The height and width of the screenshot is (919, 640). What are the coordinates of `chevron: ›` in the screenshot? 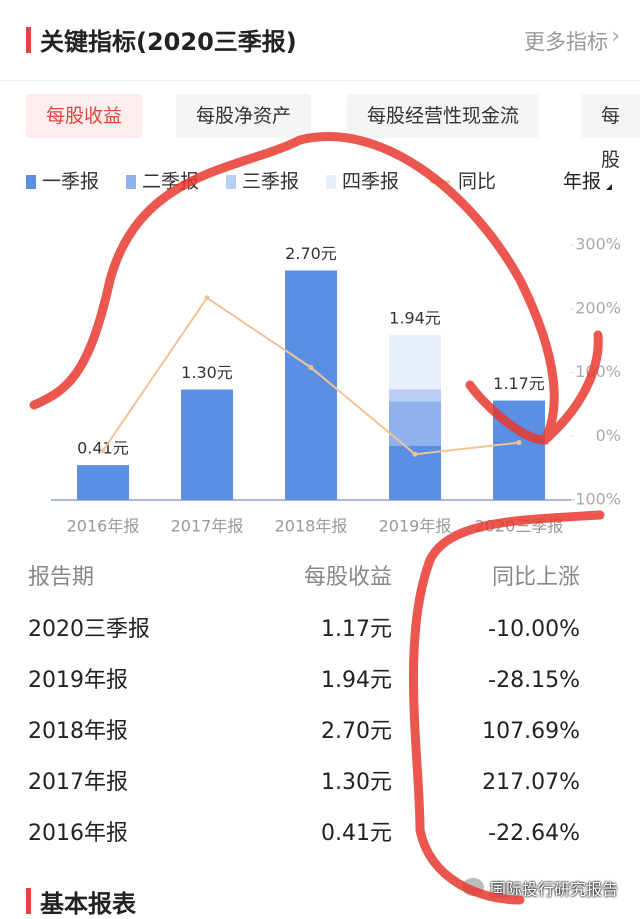 It's located at (615, 36).